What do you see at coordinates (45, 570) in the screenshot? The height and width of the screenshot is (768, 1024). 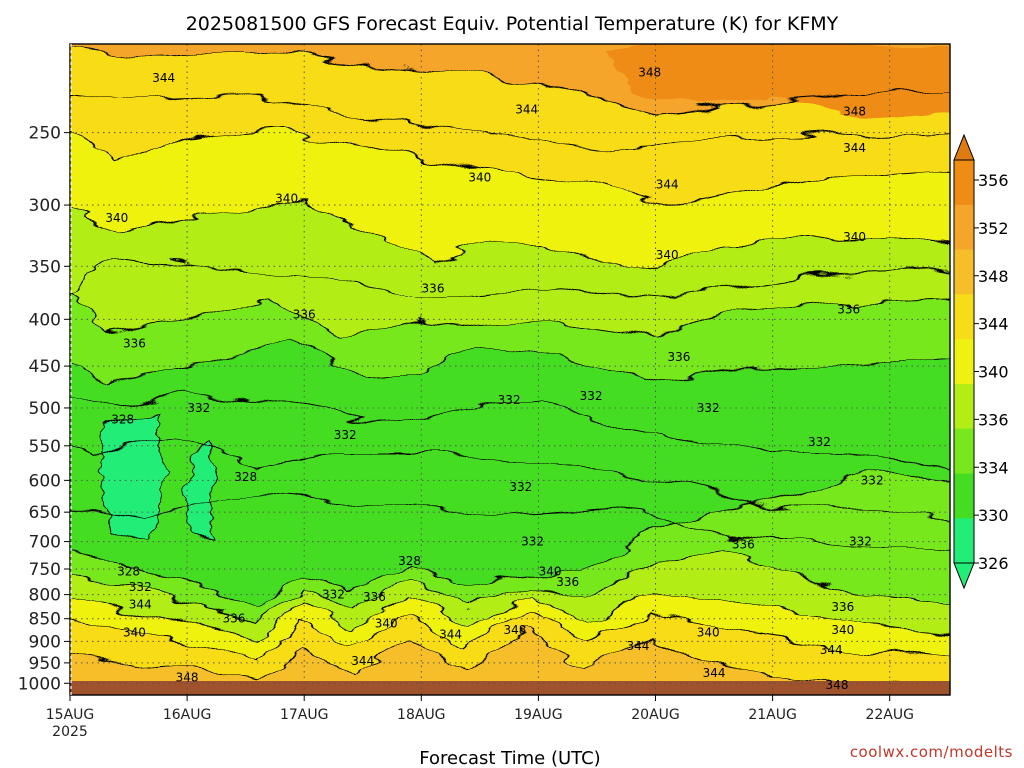 I see `y-tick-label: 750` at bounding box center [45, 570].